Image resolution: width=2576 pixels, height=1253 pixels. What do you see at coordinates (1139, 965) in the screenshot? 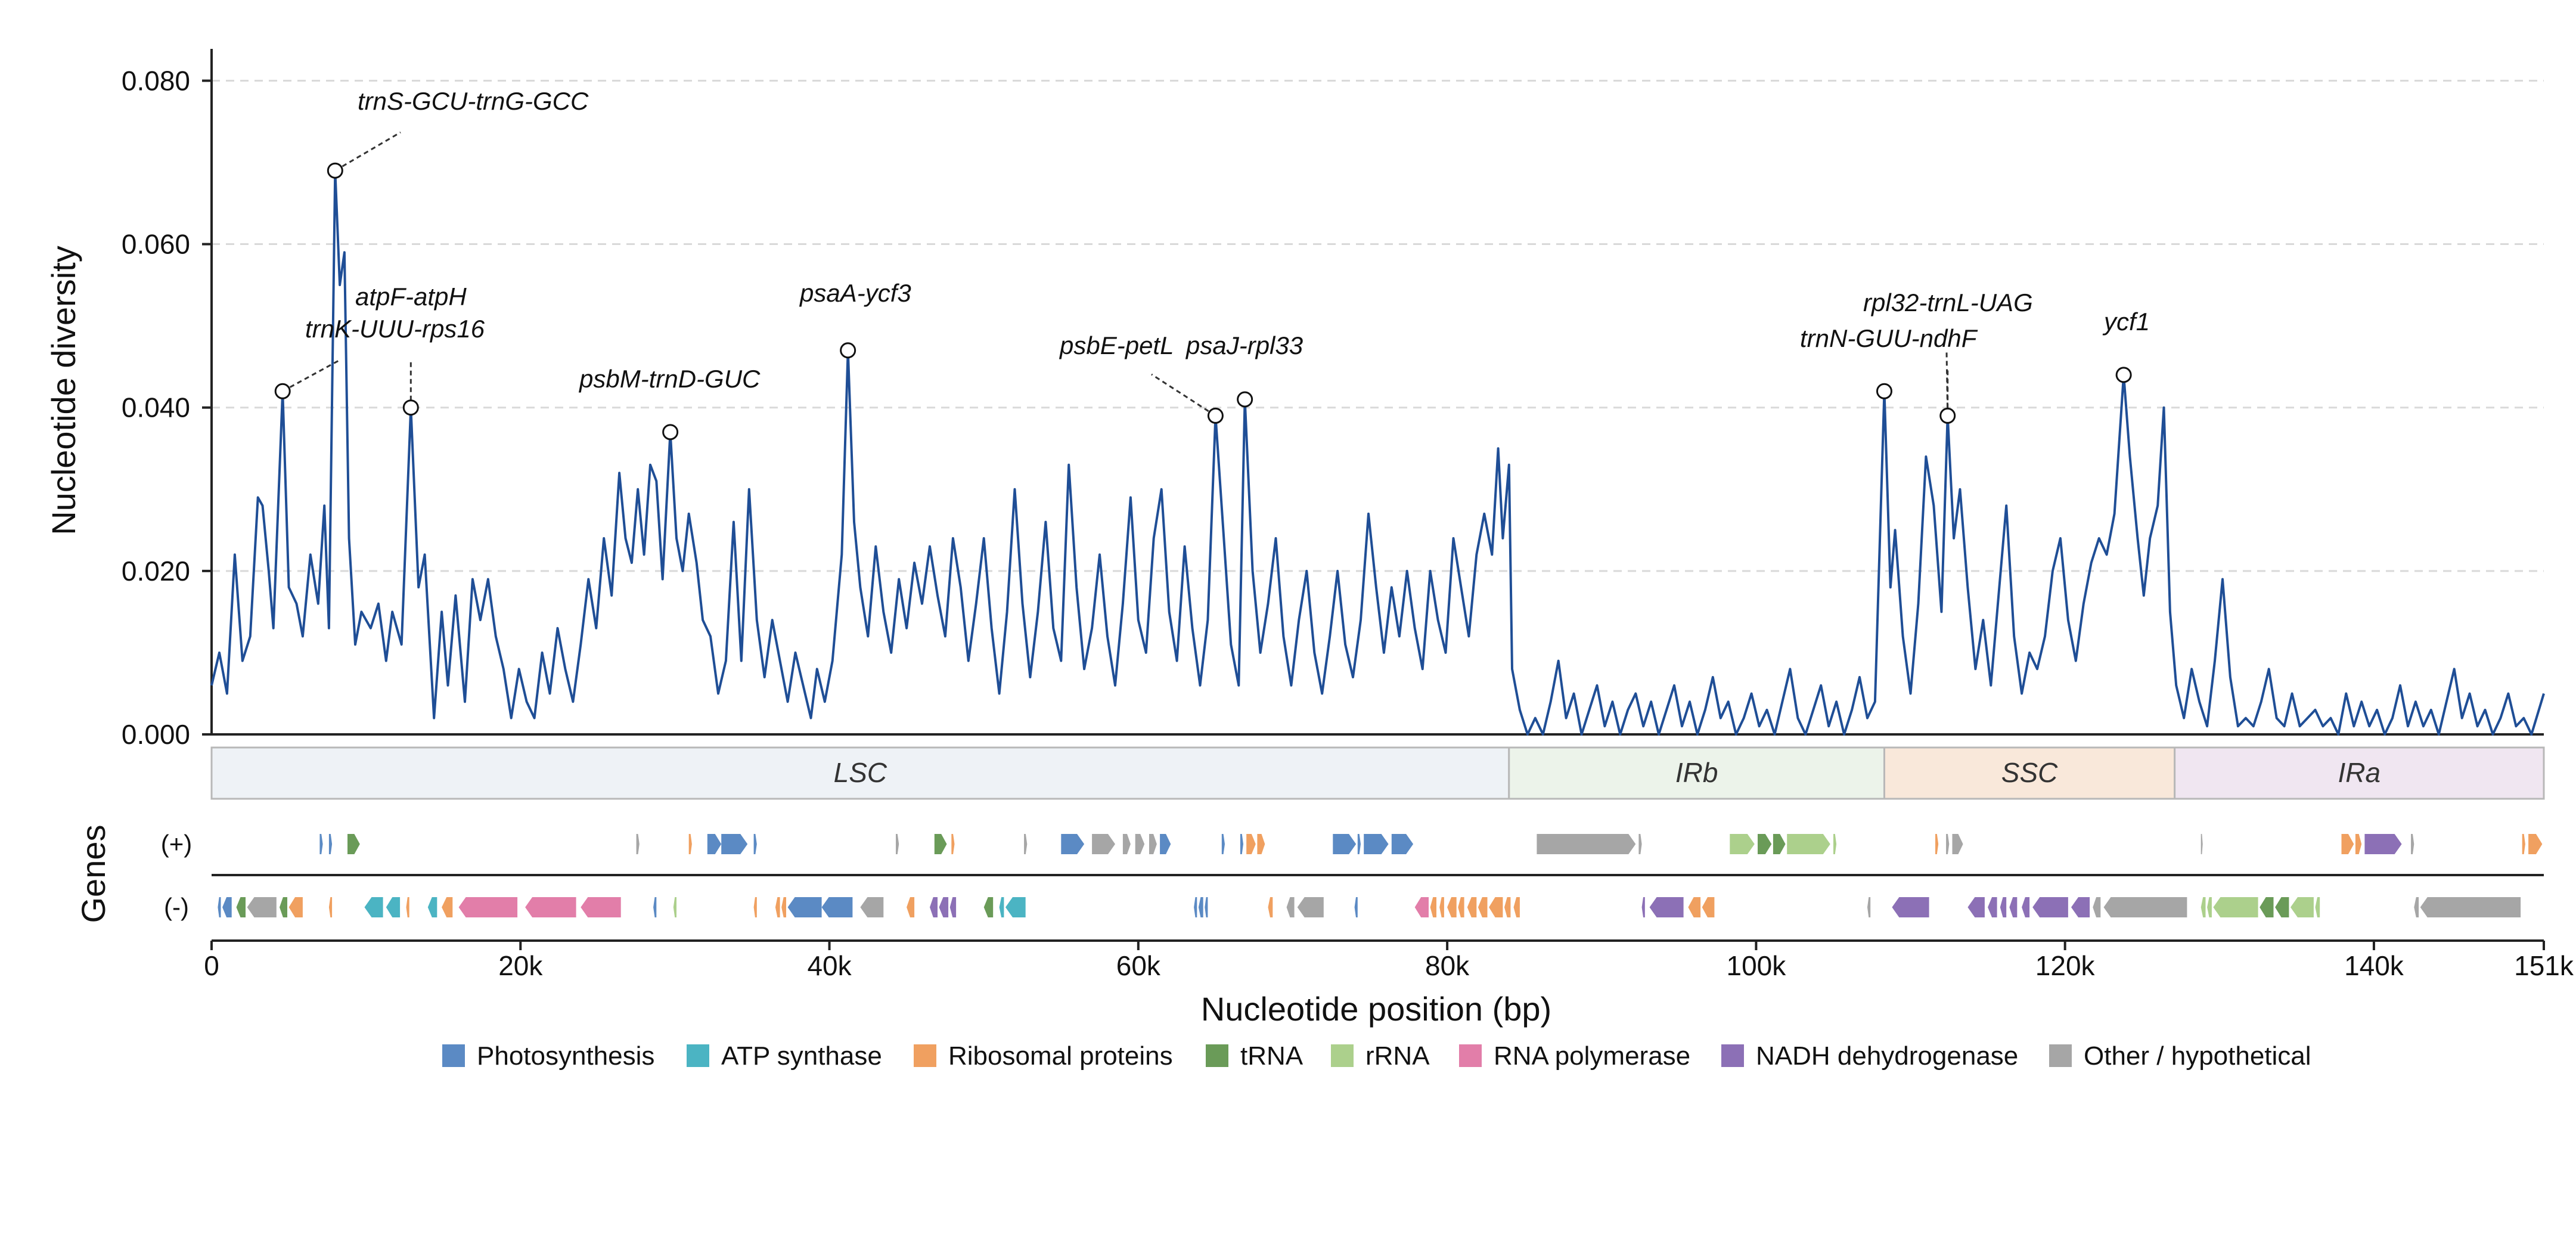
I see `x-tick-label: 60k` at bounding box center [1139, 965].